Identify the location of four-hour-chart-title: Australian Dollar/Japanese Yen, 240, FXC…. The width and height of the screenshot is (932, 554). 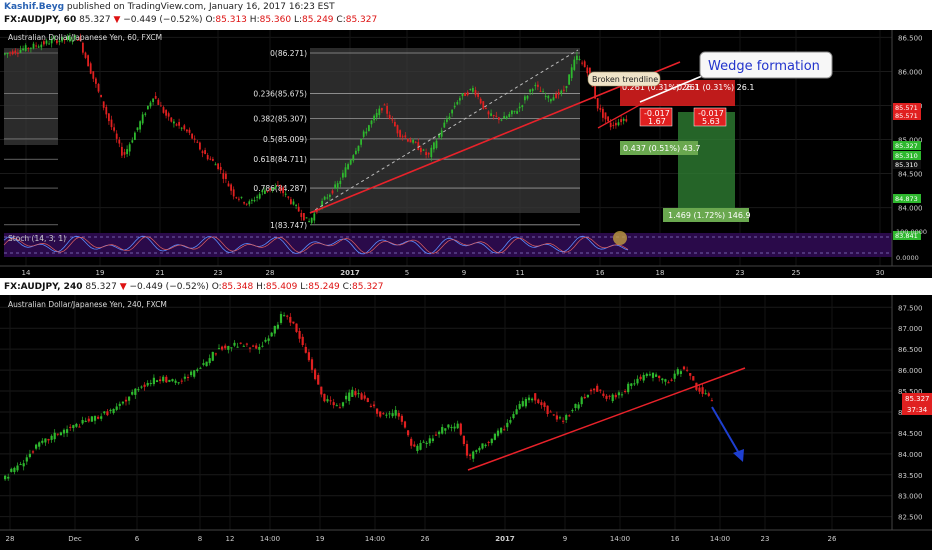
(87, 304).